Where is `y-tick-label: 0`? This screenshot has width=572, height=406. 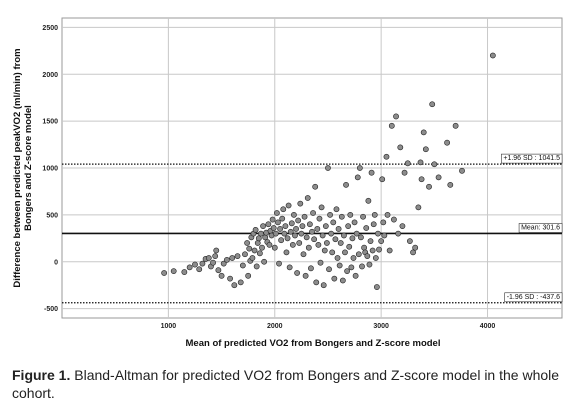
y-tick-label: 0 is located at coordinates (56, 262).